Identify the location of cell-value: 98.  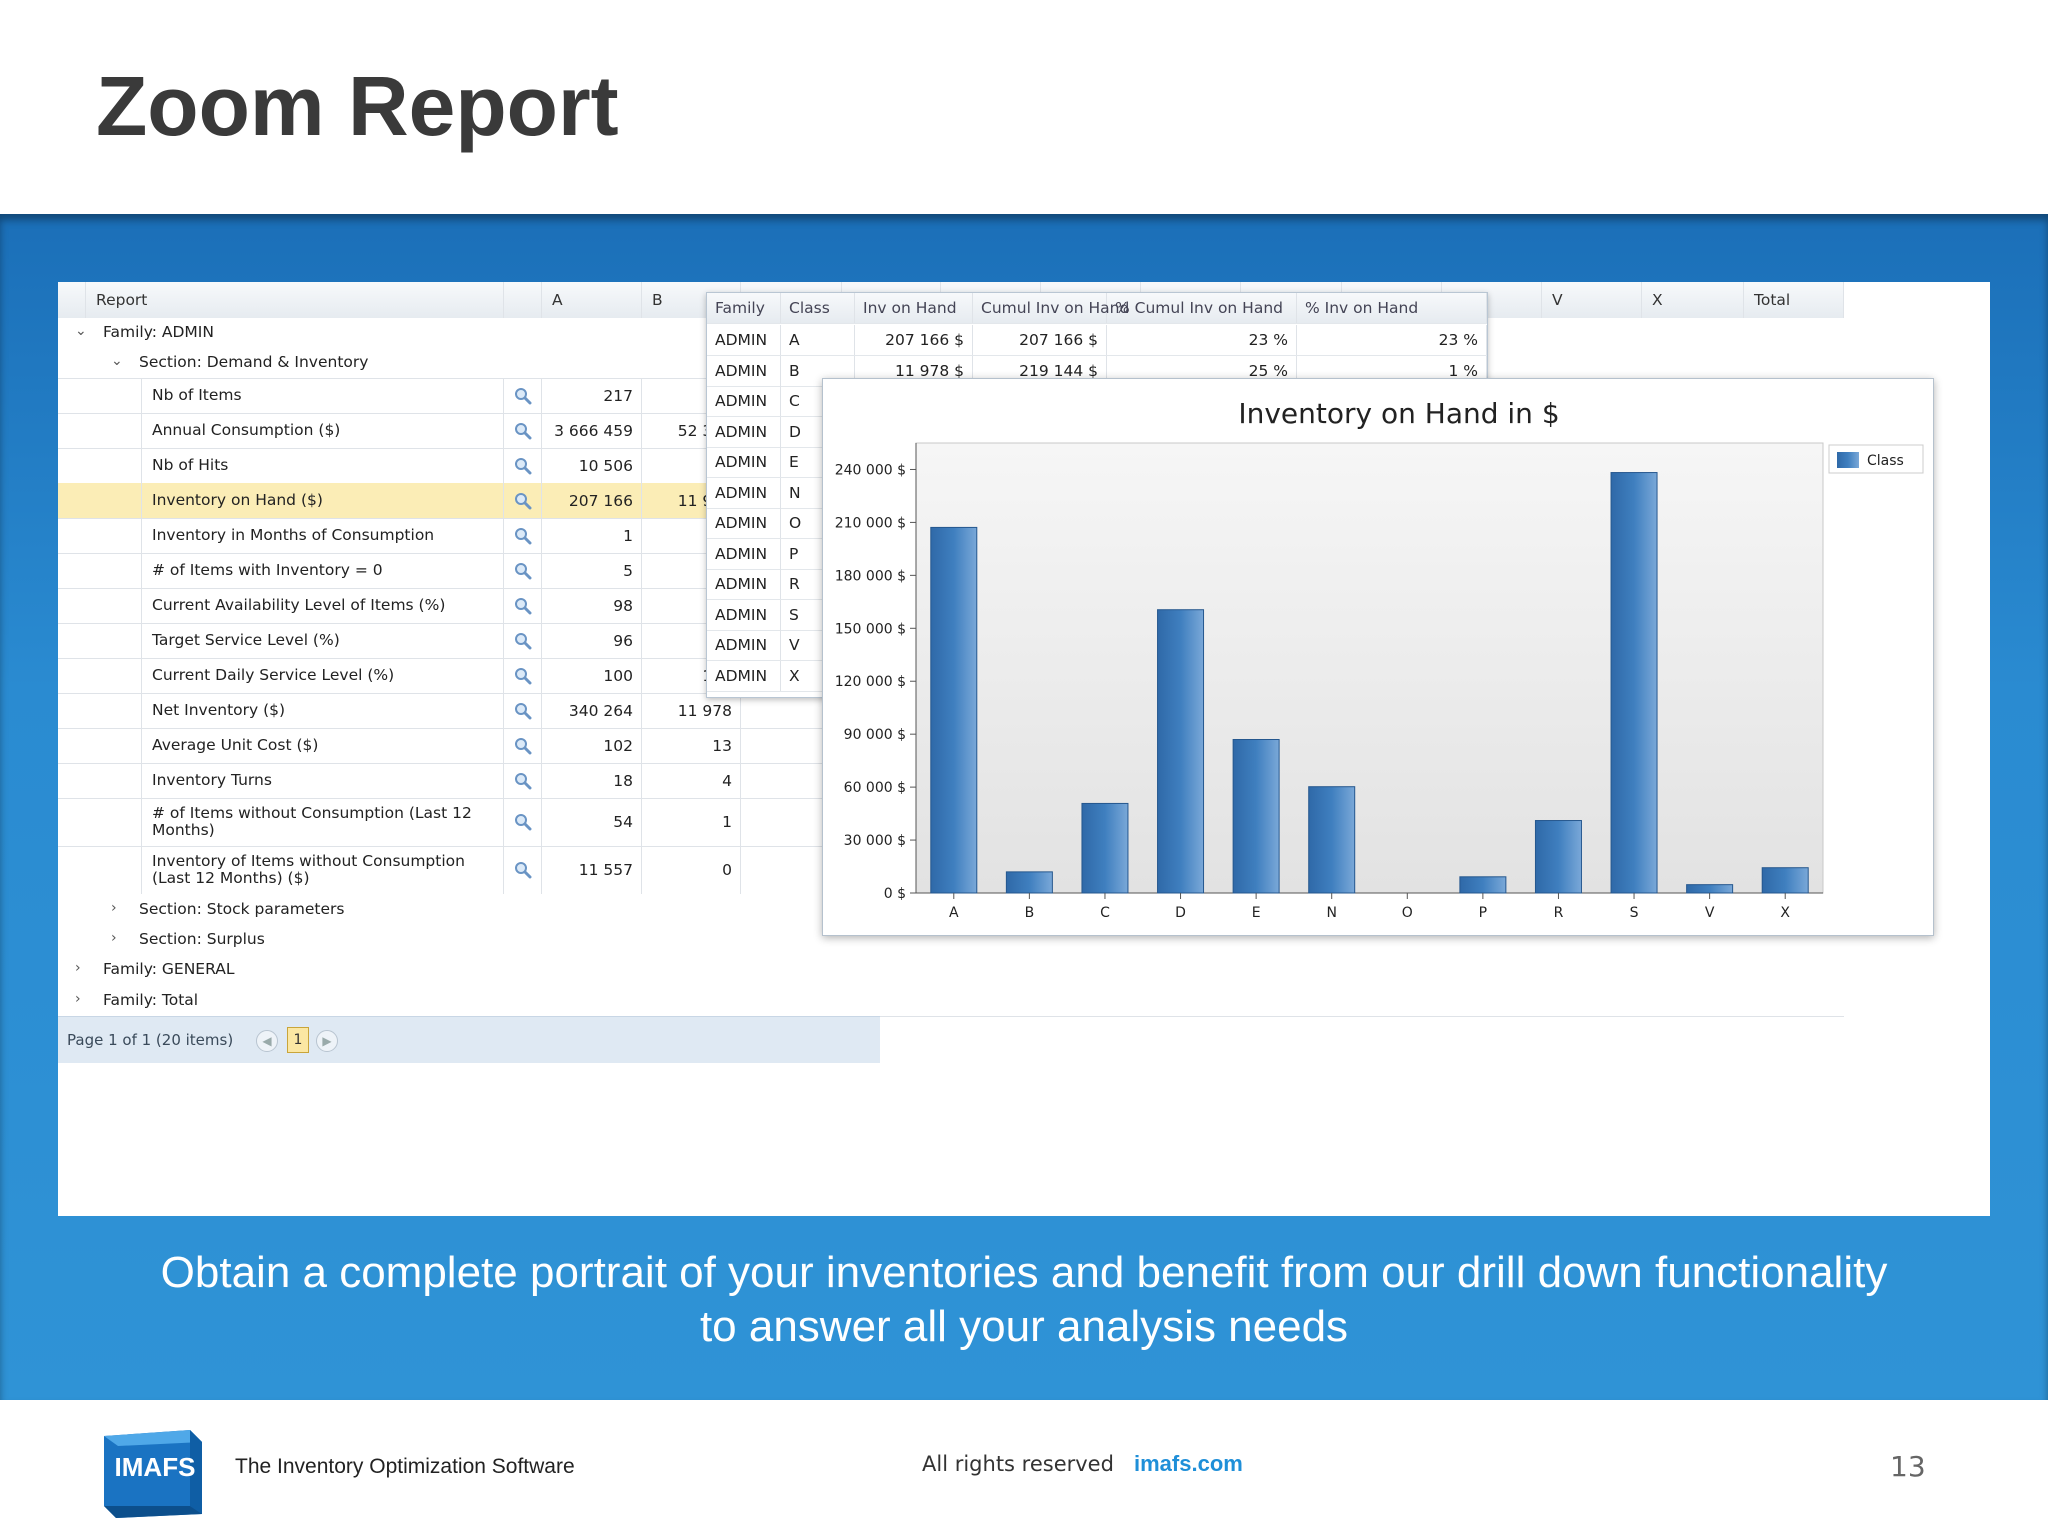
(592, 605).